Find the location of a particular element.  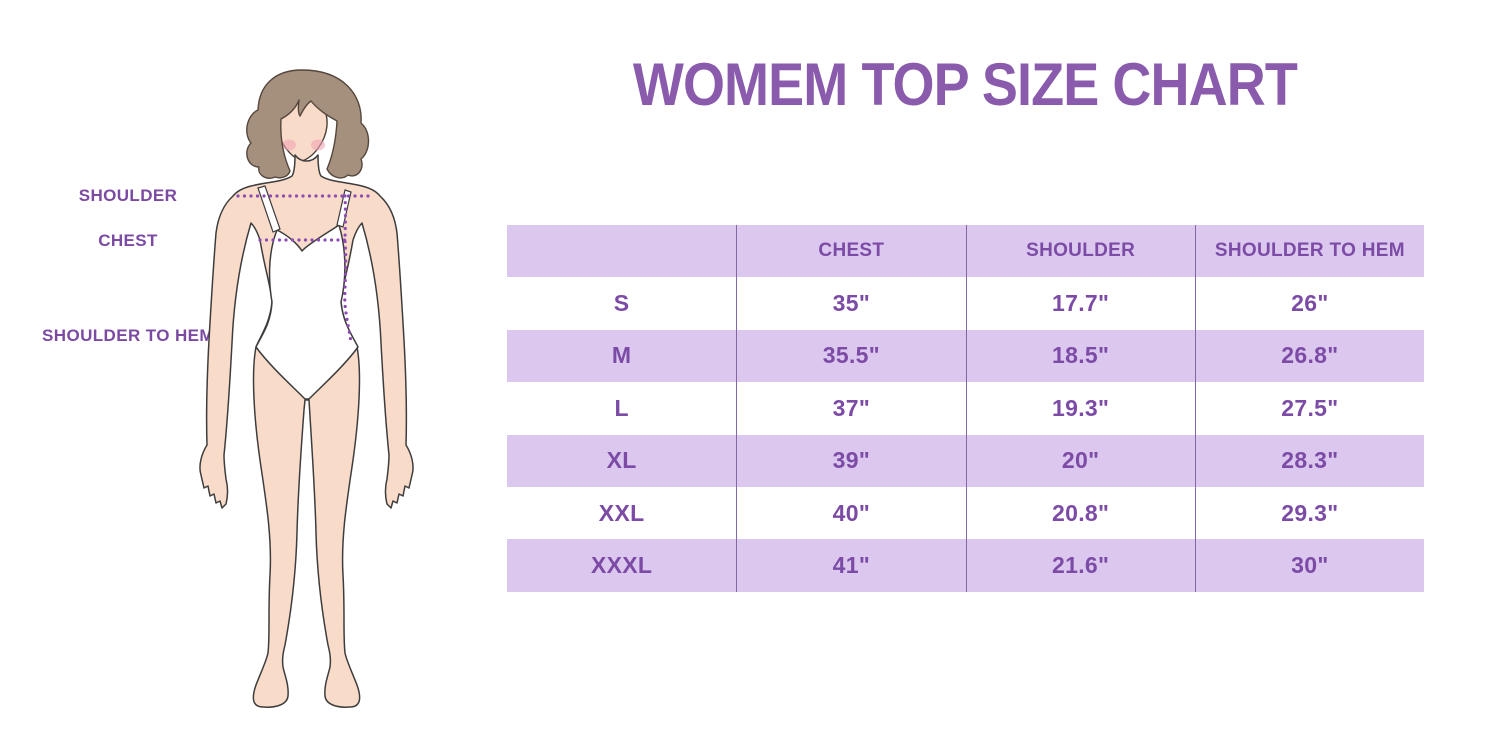

shoulder-cell: 20" is located at coordinates (1080, 460).